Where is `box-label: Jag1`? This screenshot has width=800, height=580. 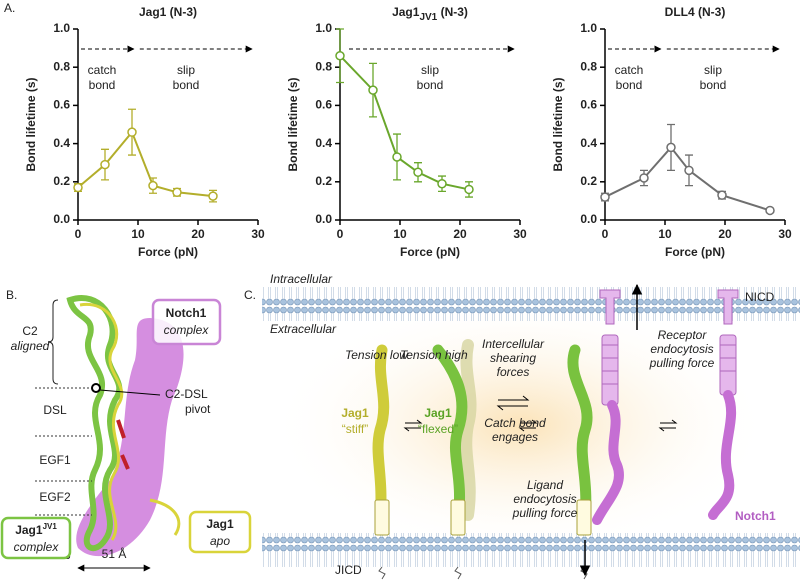
box-label: Jag1 is located at coordinates (220, 524).